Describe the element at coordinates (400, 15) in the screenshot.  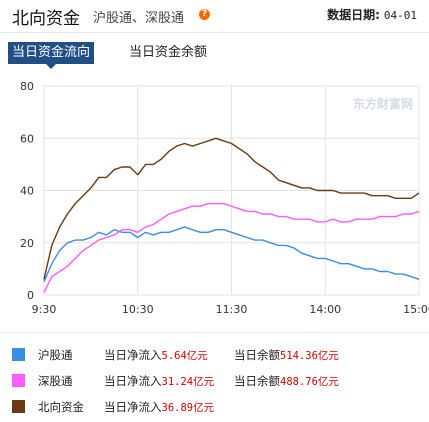
I see `date-value: 04-01` at that location.